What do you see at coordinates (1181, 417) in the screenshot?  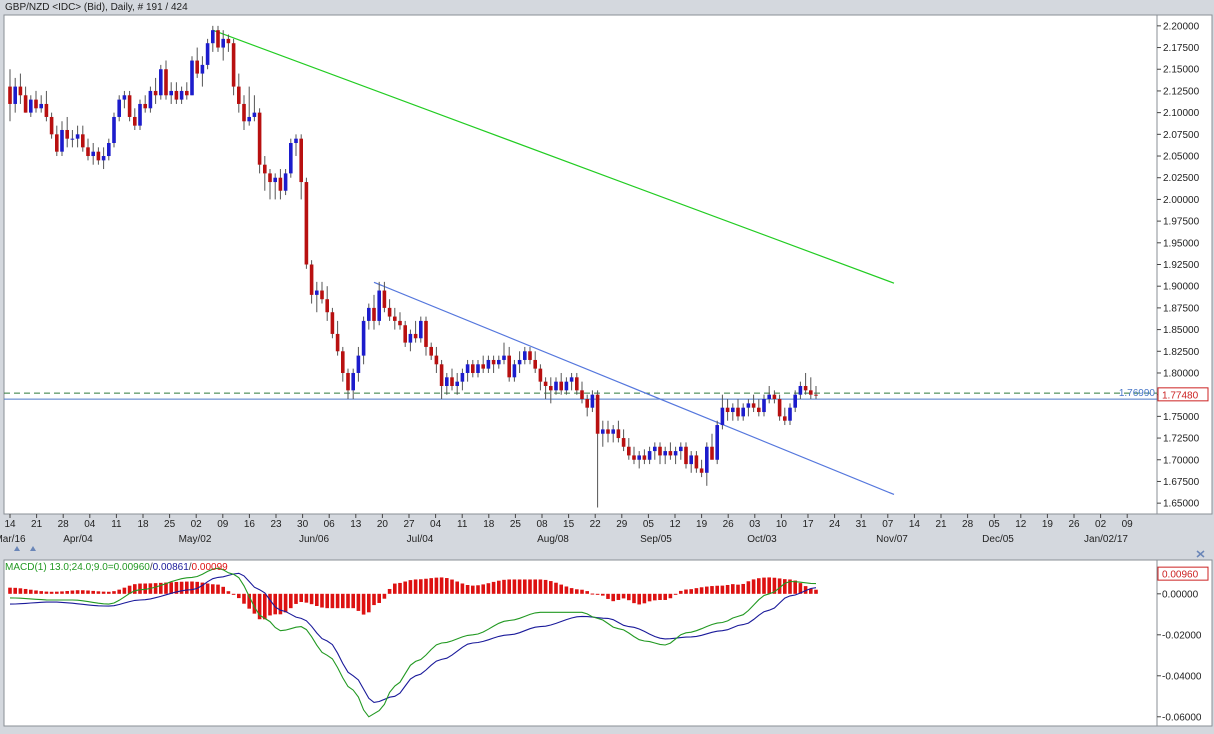 I see `price-tick-label: 1.75000` at bounding box center [1181, 417].